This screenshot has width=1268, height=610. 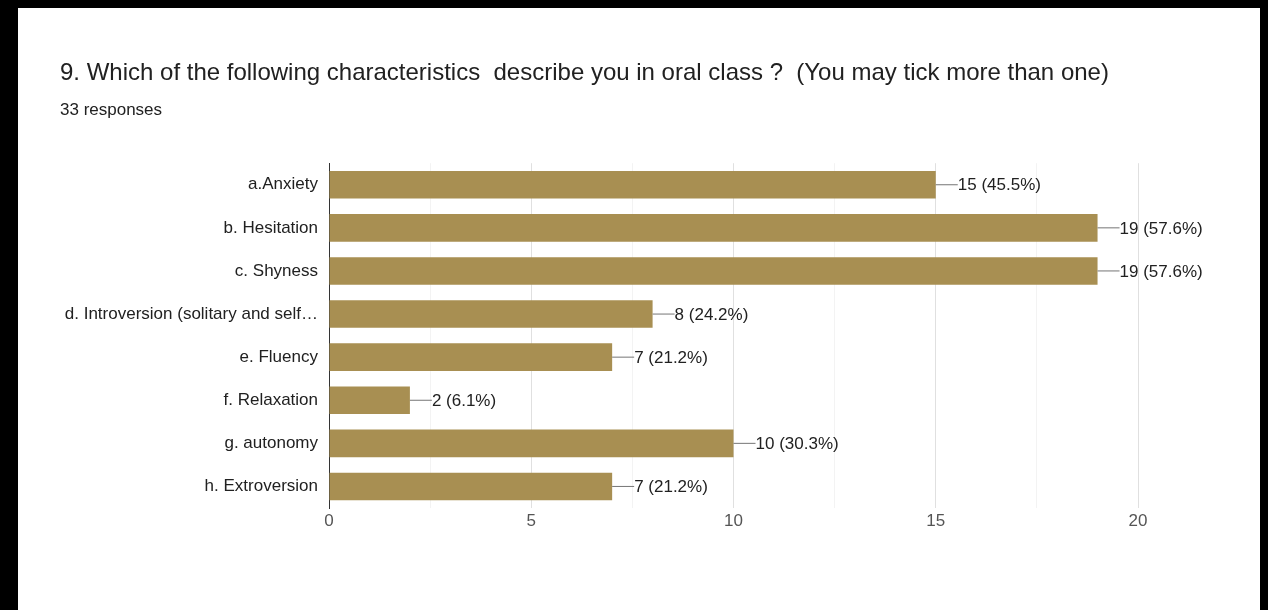 I want to click on chart-title: 9. Which of the following characteristics describe you in oral class ? (You may tick more than one), so click(x=584, y=72).